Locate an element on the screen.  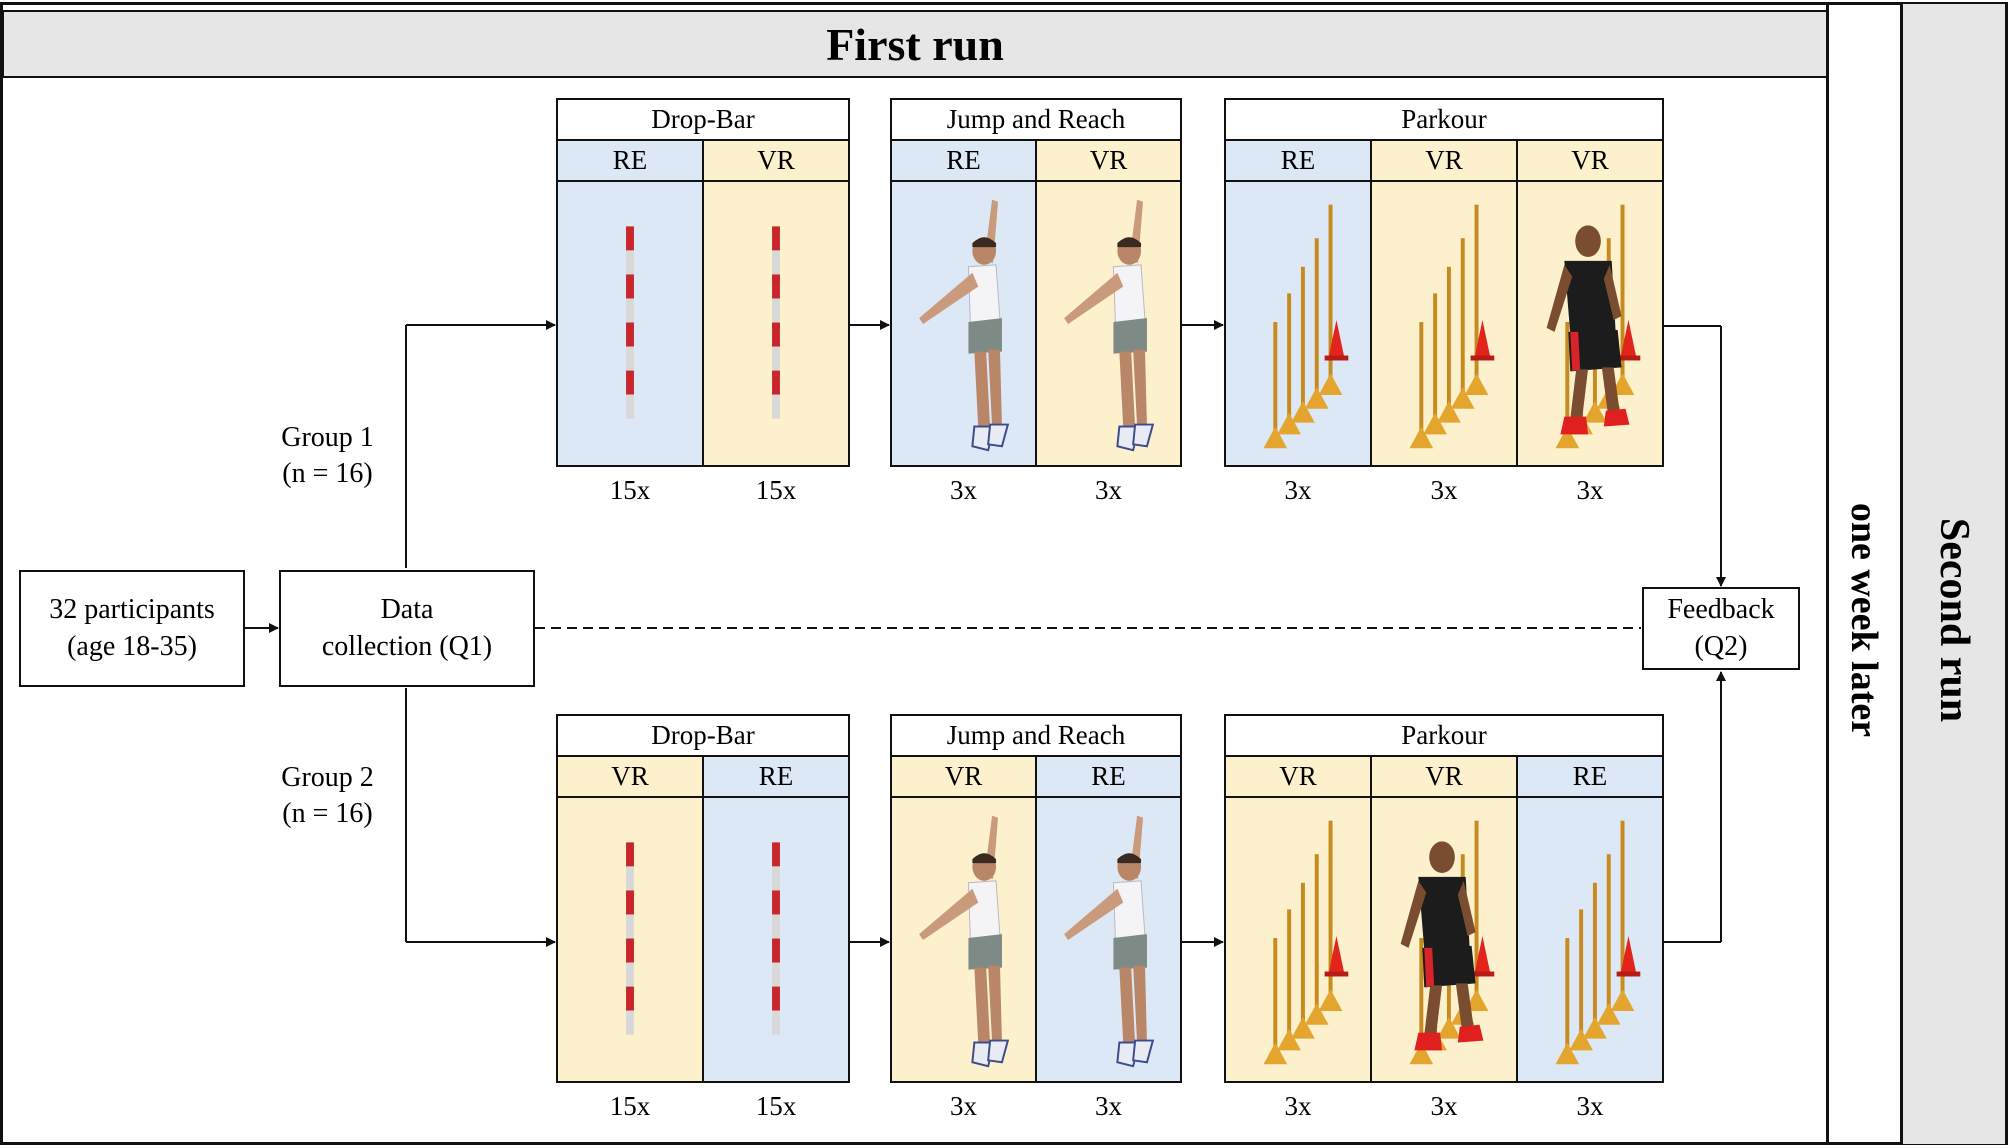
first-run-title: First run is located at coordinates (915, 44).